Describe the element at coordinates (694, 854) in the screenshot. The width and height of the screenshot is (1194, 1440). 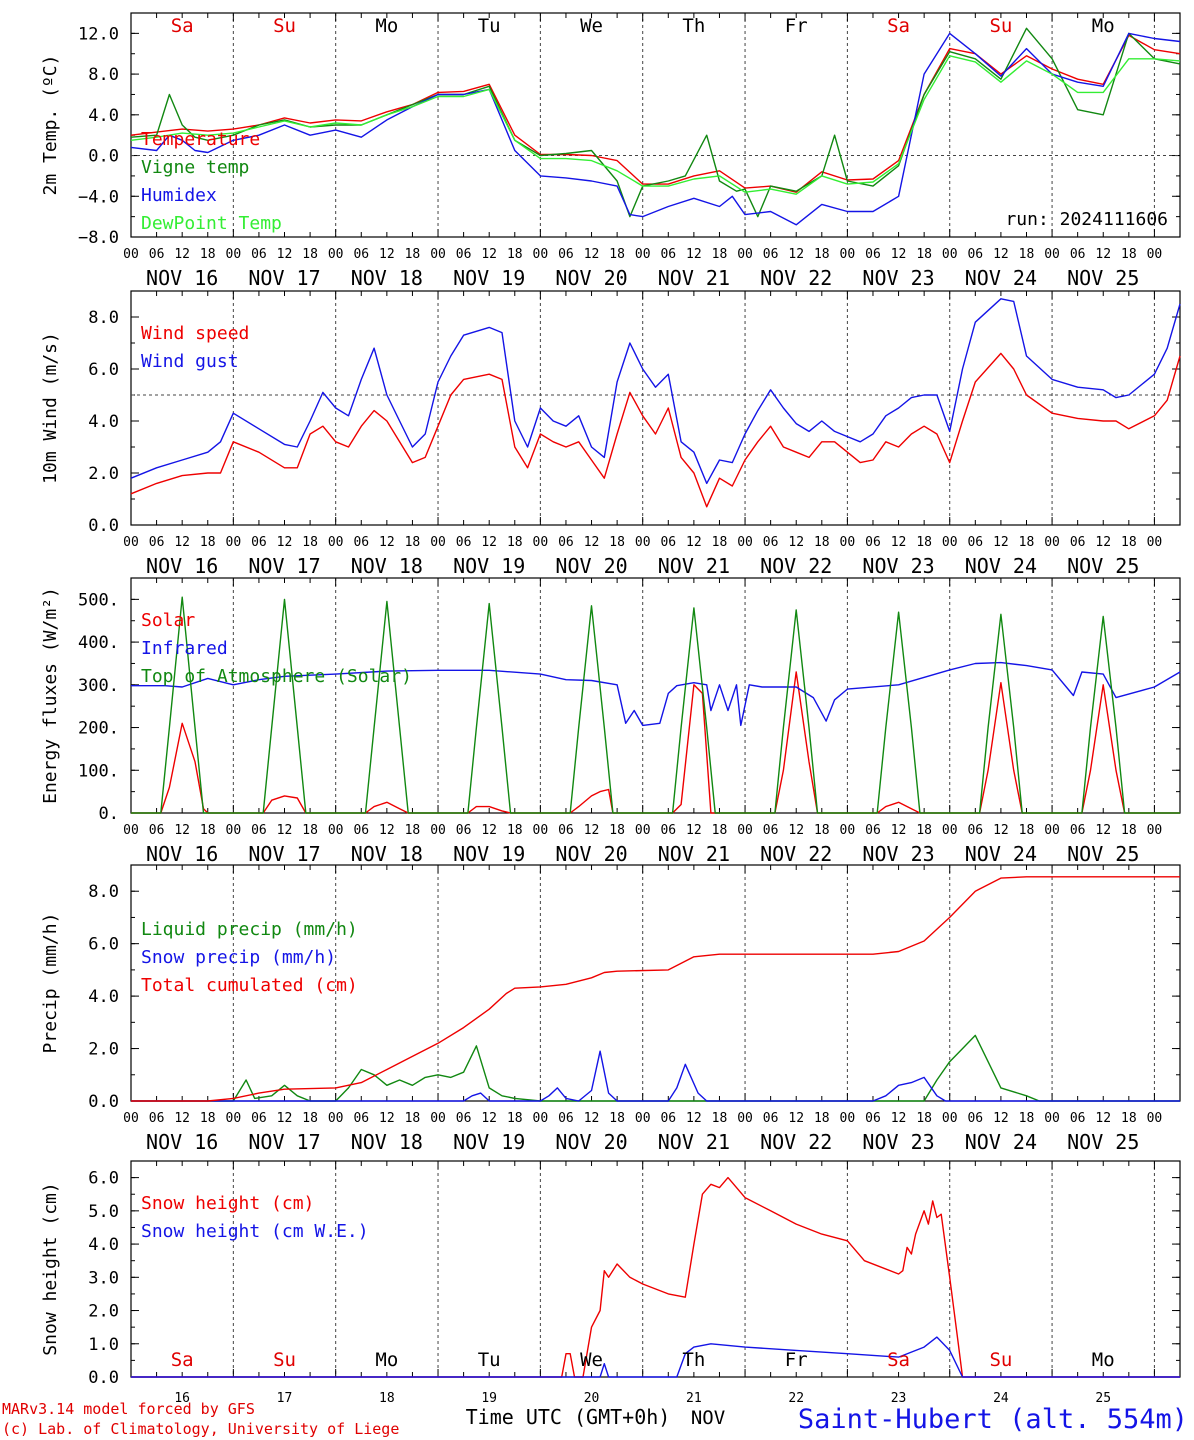
I see `date-label: NOV 21` at that location.